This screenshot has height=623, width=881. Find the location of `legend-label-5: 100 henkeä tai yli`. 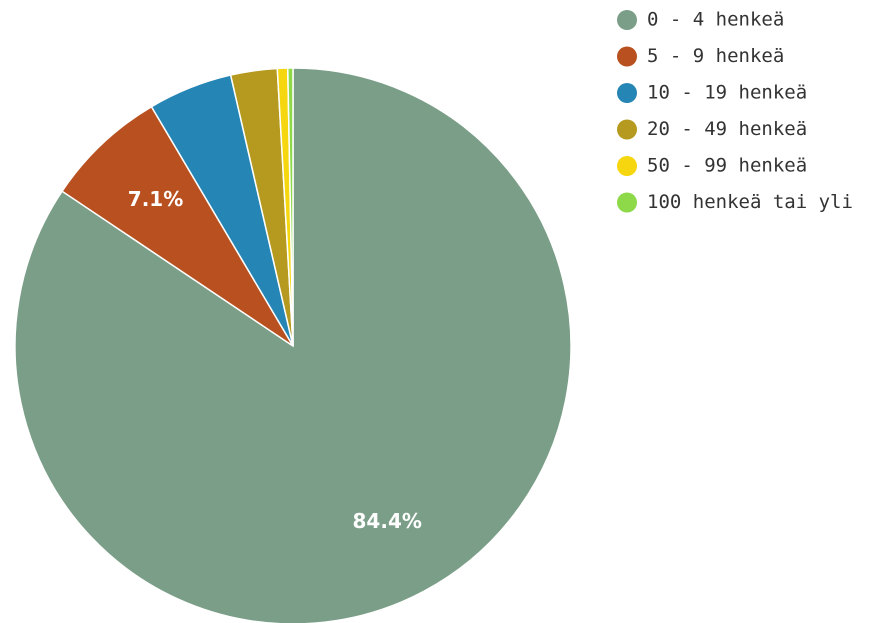

legend-label-5: 100 henkeä tai yli is located at coordinates (750, 202).